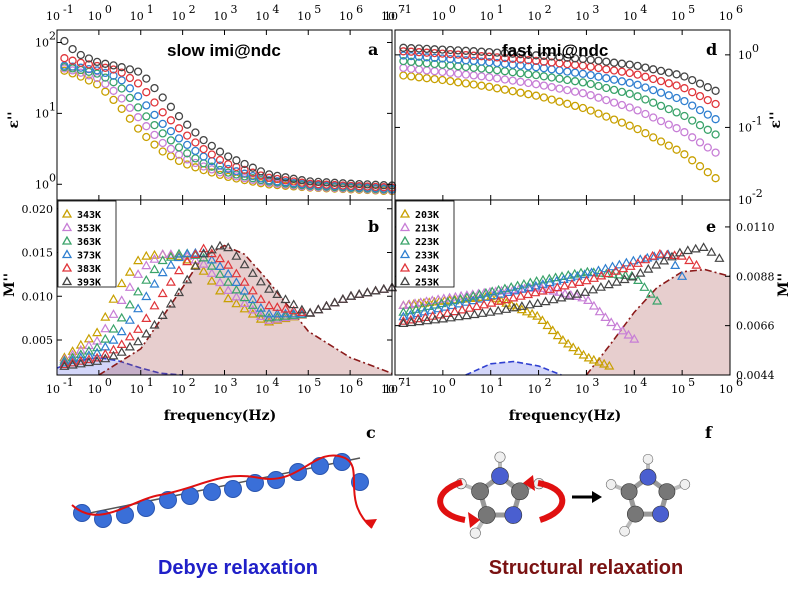 The image size is (799, 594). What do you see at coordinates (529, 483) in the screenshot?
I see `rotation-arrowhead-right-icon` at bounding box center [529, 483].